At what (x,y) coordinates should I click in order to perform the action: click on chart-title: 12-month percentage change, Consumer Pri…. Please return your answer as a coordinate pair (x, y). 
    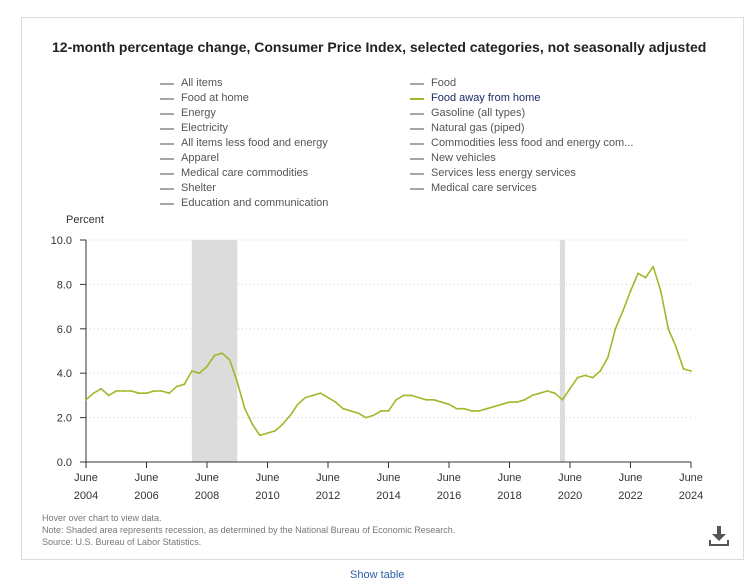
    Looking at the image, I should click on (379, 47).